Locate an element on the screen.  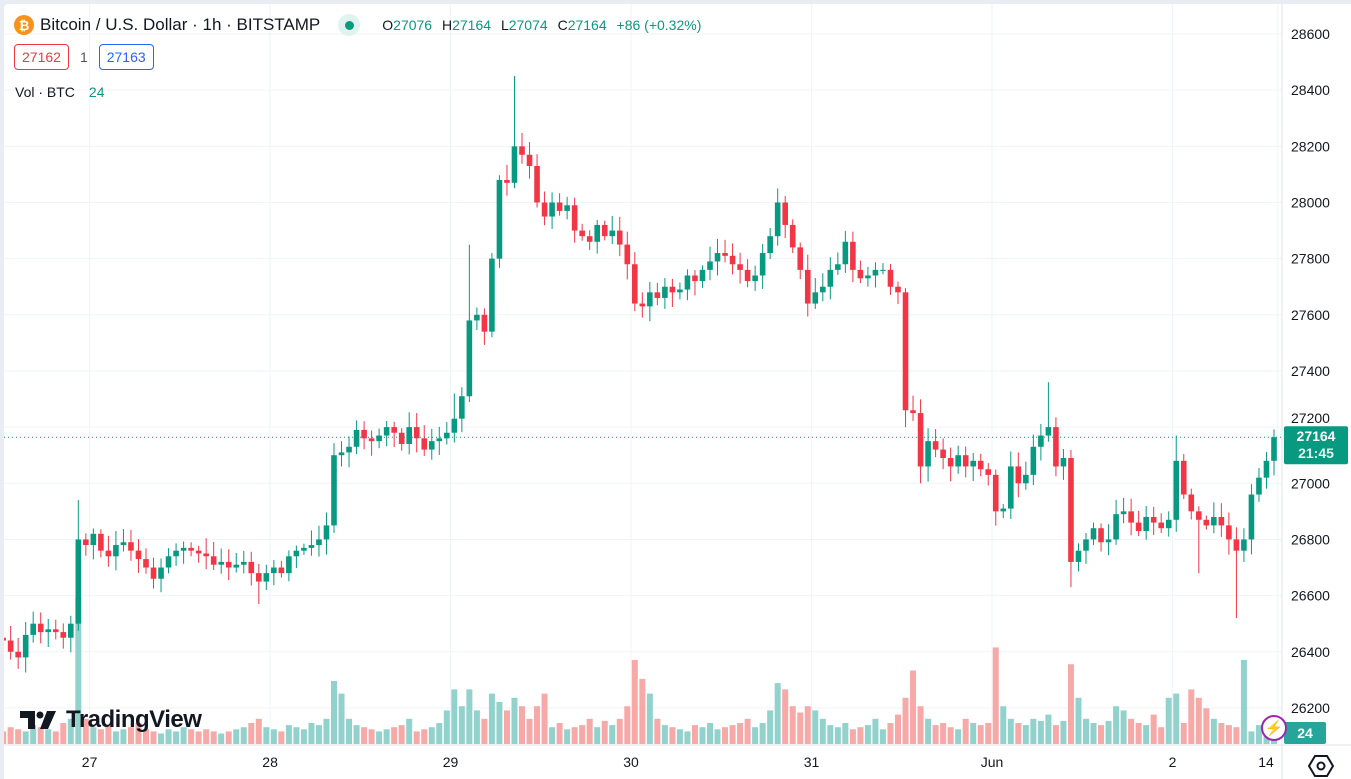
price-tick-label: 28400 is located at coordinates (1310, 90).